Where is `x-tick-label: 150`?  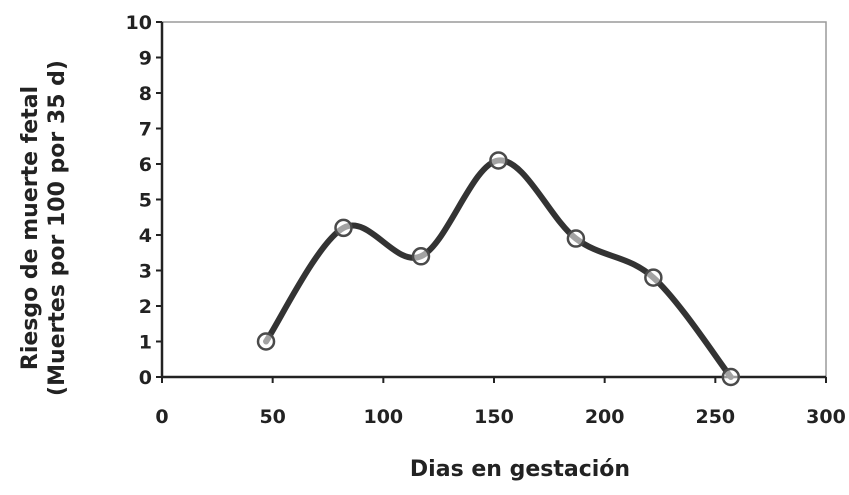 x-tick-label: 150 is located at coordinates (494, 417).